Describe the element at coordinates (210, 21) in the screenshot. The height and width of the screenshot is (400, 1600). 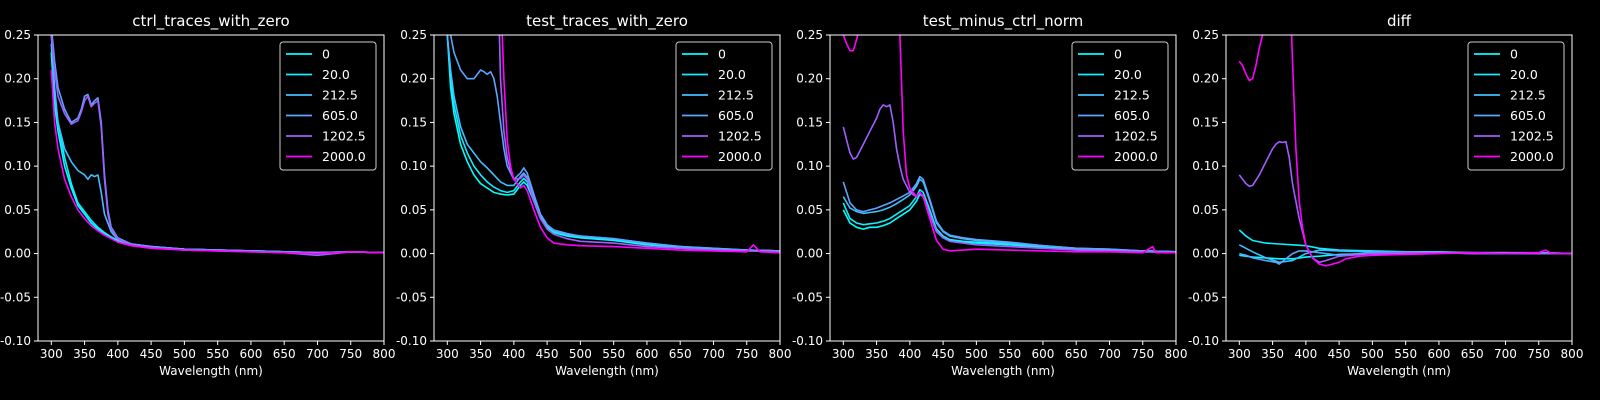
I see `chart-title: ctrl_traces_with_zero` at that location.